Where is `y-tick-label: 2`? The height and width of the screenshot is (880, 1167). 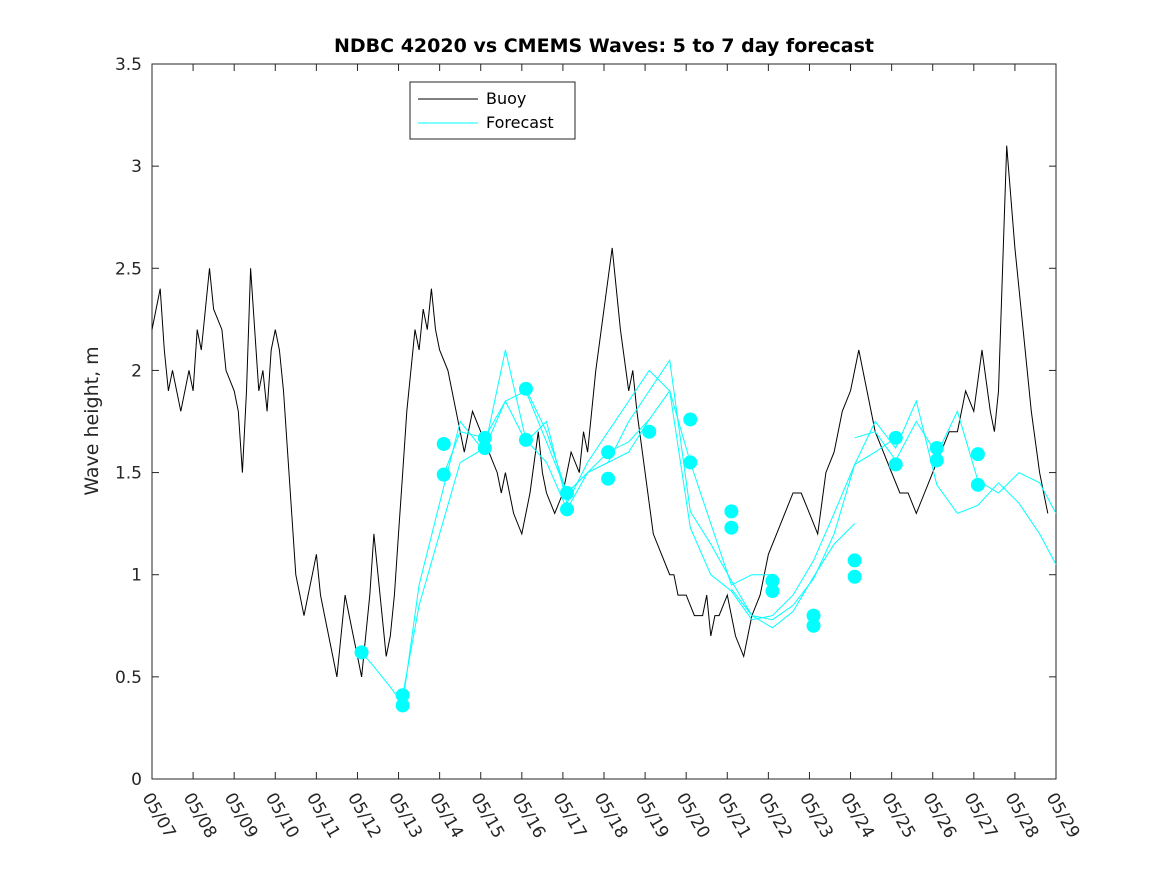
y-tick-label: 2 is located at coordinates (136, 371).